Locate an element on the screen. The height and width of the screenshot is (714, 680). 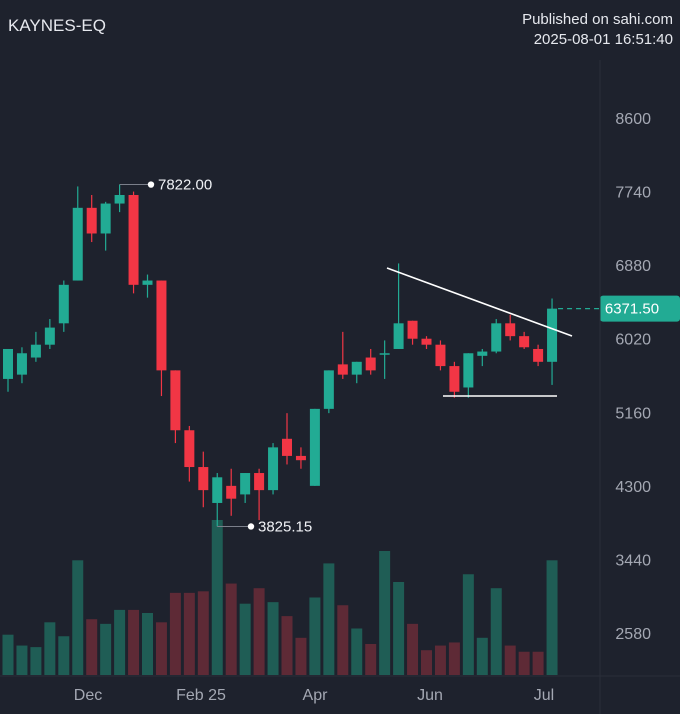
x-tick-label: Apr is located at coordinates (316, 695).